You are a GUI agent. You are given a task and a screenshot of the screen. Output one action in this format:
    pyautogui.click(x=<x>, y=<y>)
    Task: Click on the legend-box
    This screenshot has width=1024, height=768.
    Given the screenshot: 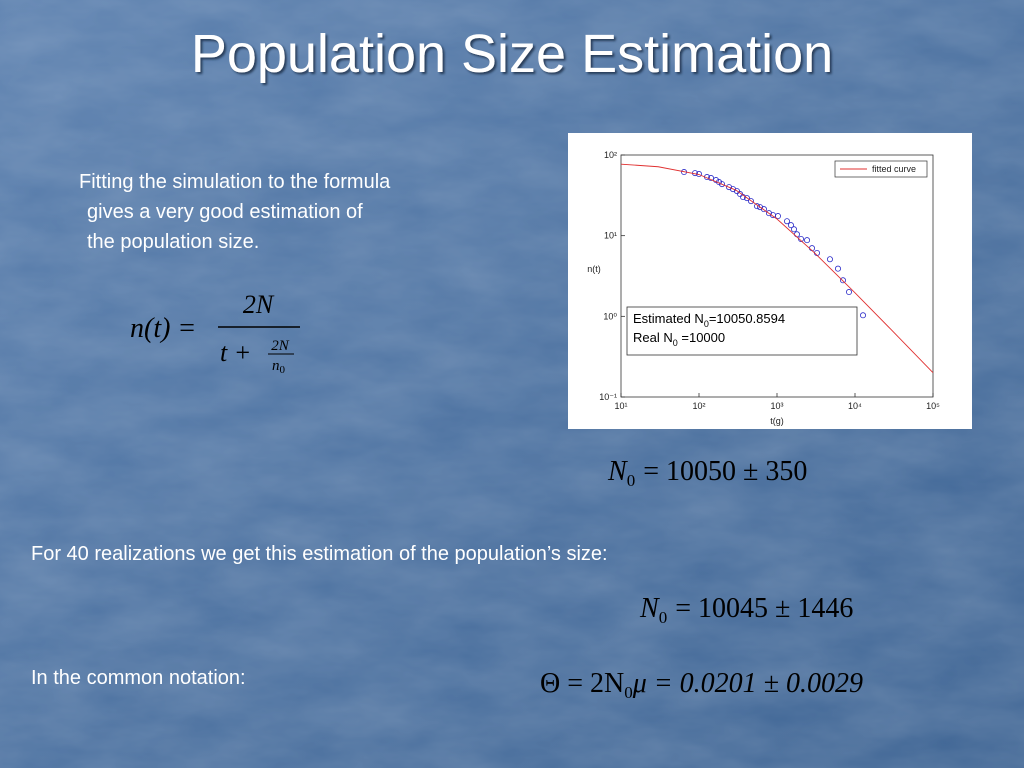 What is the action you would take?
    pyautogui.click(x=881, y=169)
    